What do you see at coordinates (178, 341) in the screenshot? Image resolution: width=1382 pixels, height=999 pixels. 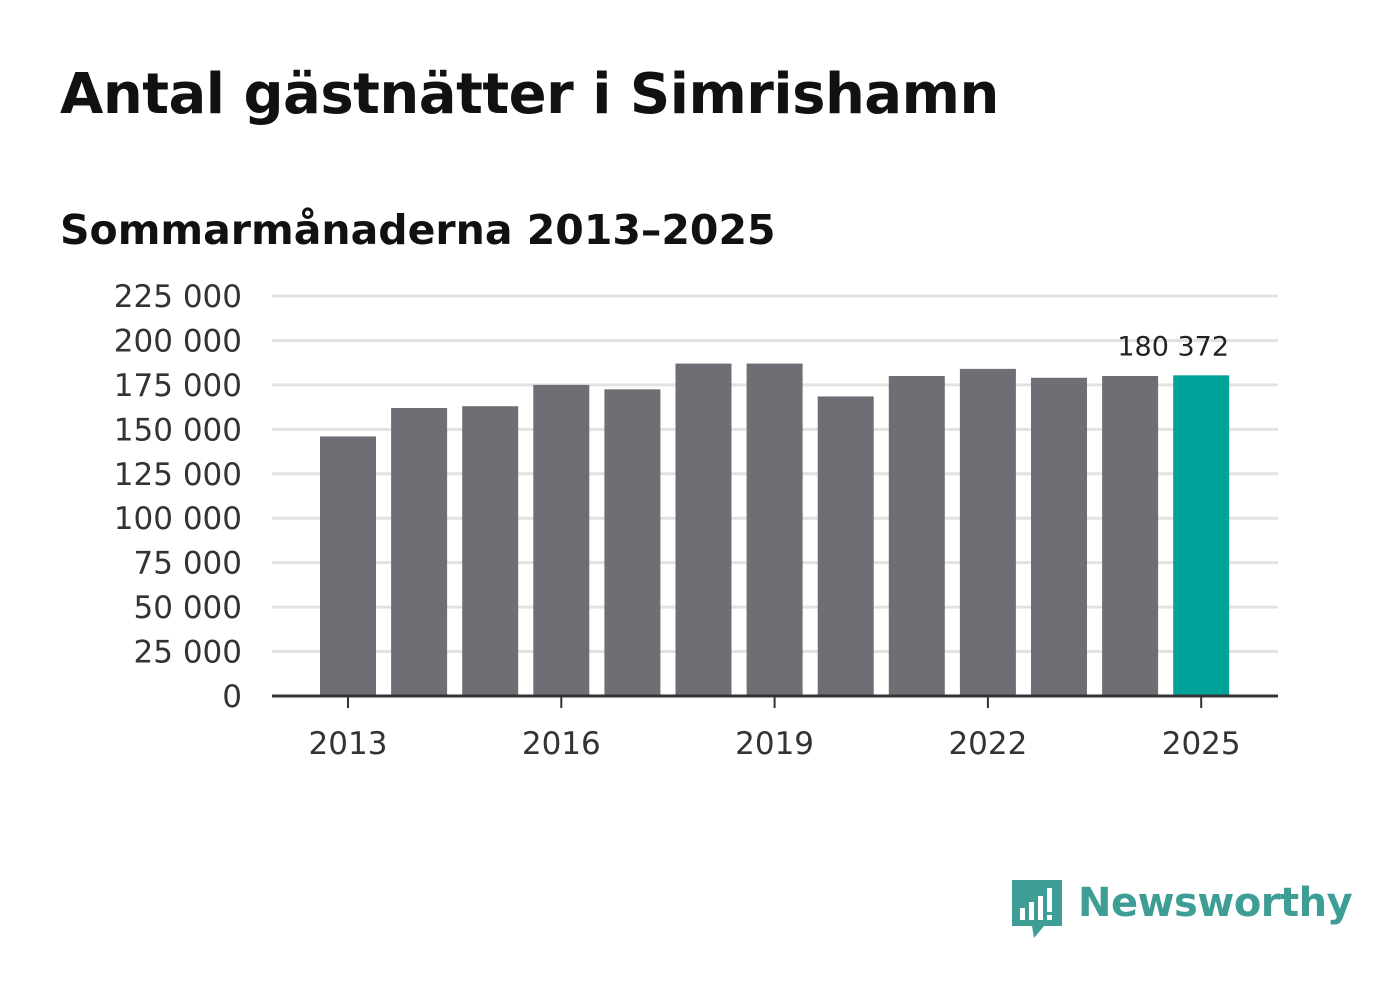 I see `y-tick-label: 200 000` at bounding box center [178, 341].